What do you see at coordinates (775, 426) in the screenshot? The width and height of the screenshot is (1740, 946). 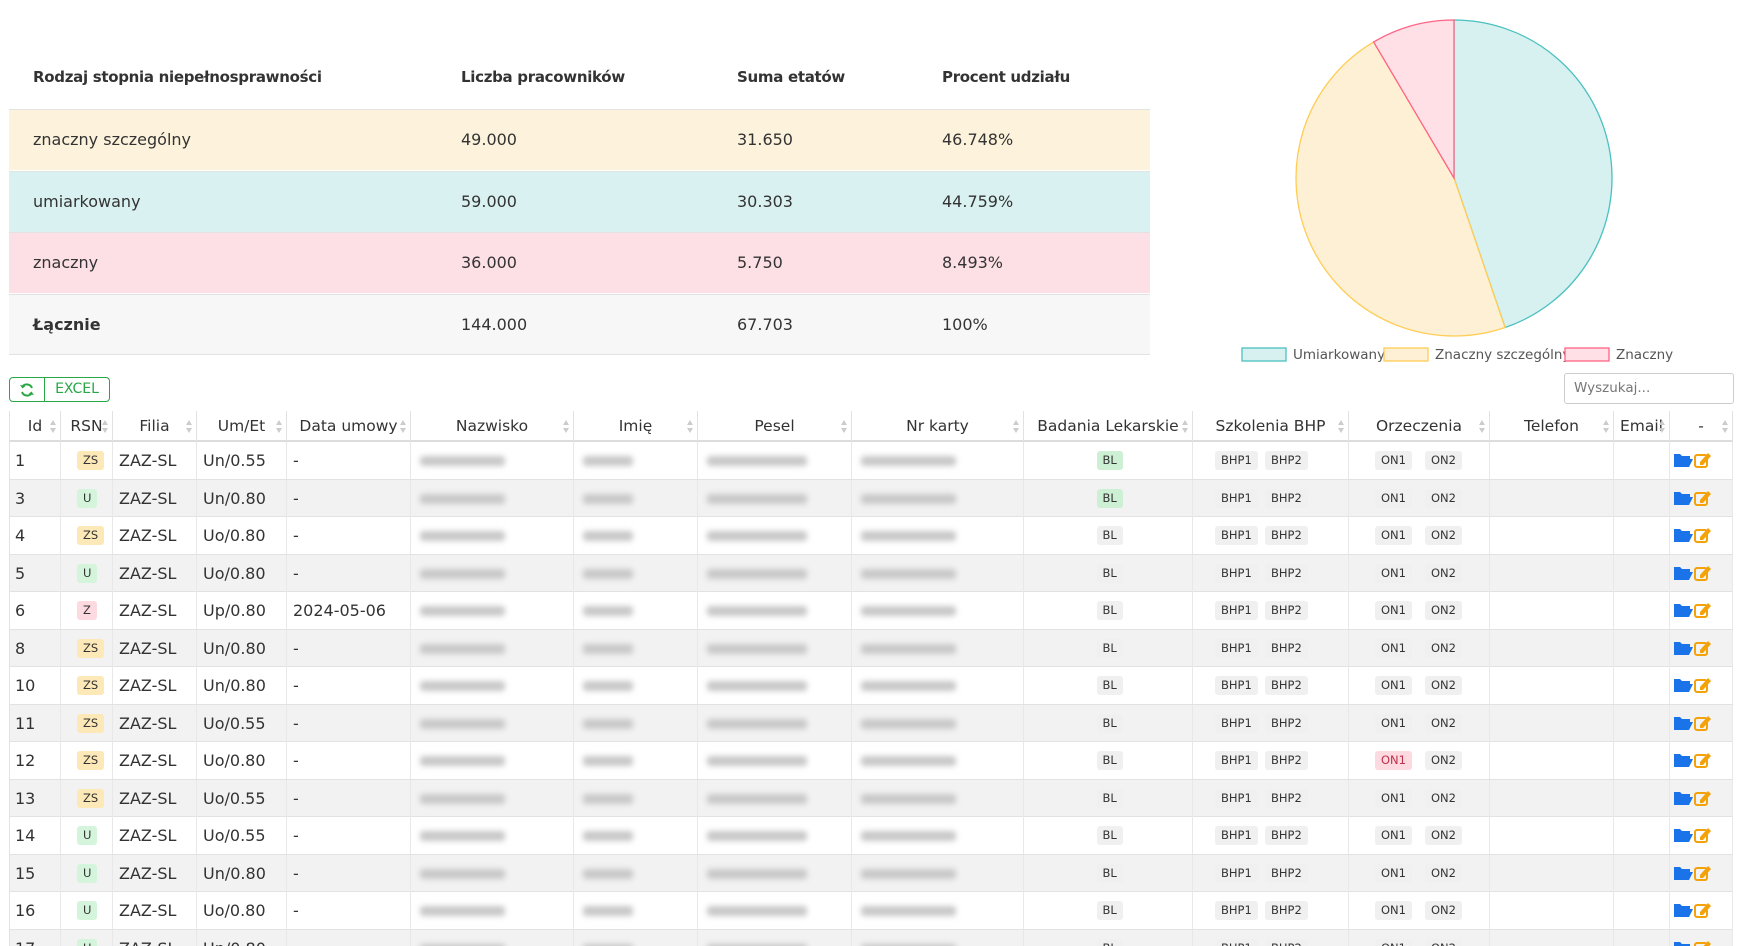 I see `column-header: Pesel` at bounding box center [775, 426].